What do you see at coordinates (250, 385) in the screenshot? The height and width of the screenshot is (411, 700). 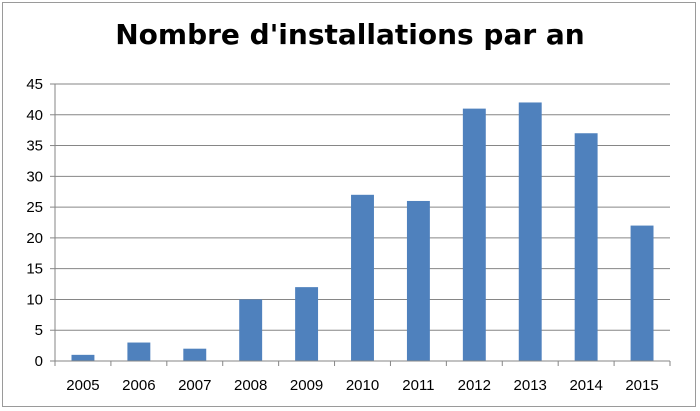 I see `x-tick-label: 2008` at bounding box center [250, 385].